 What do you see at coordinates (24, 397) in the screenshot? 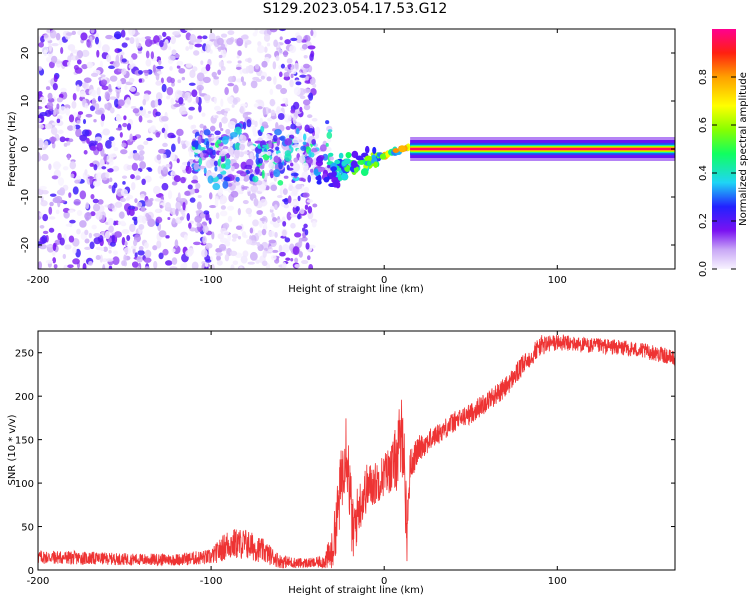
I see `snr-y-tick-label: 200` at bounding box center [24, 397].